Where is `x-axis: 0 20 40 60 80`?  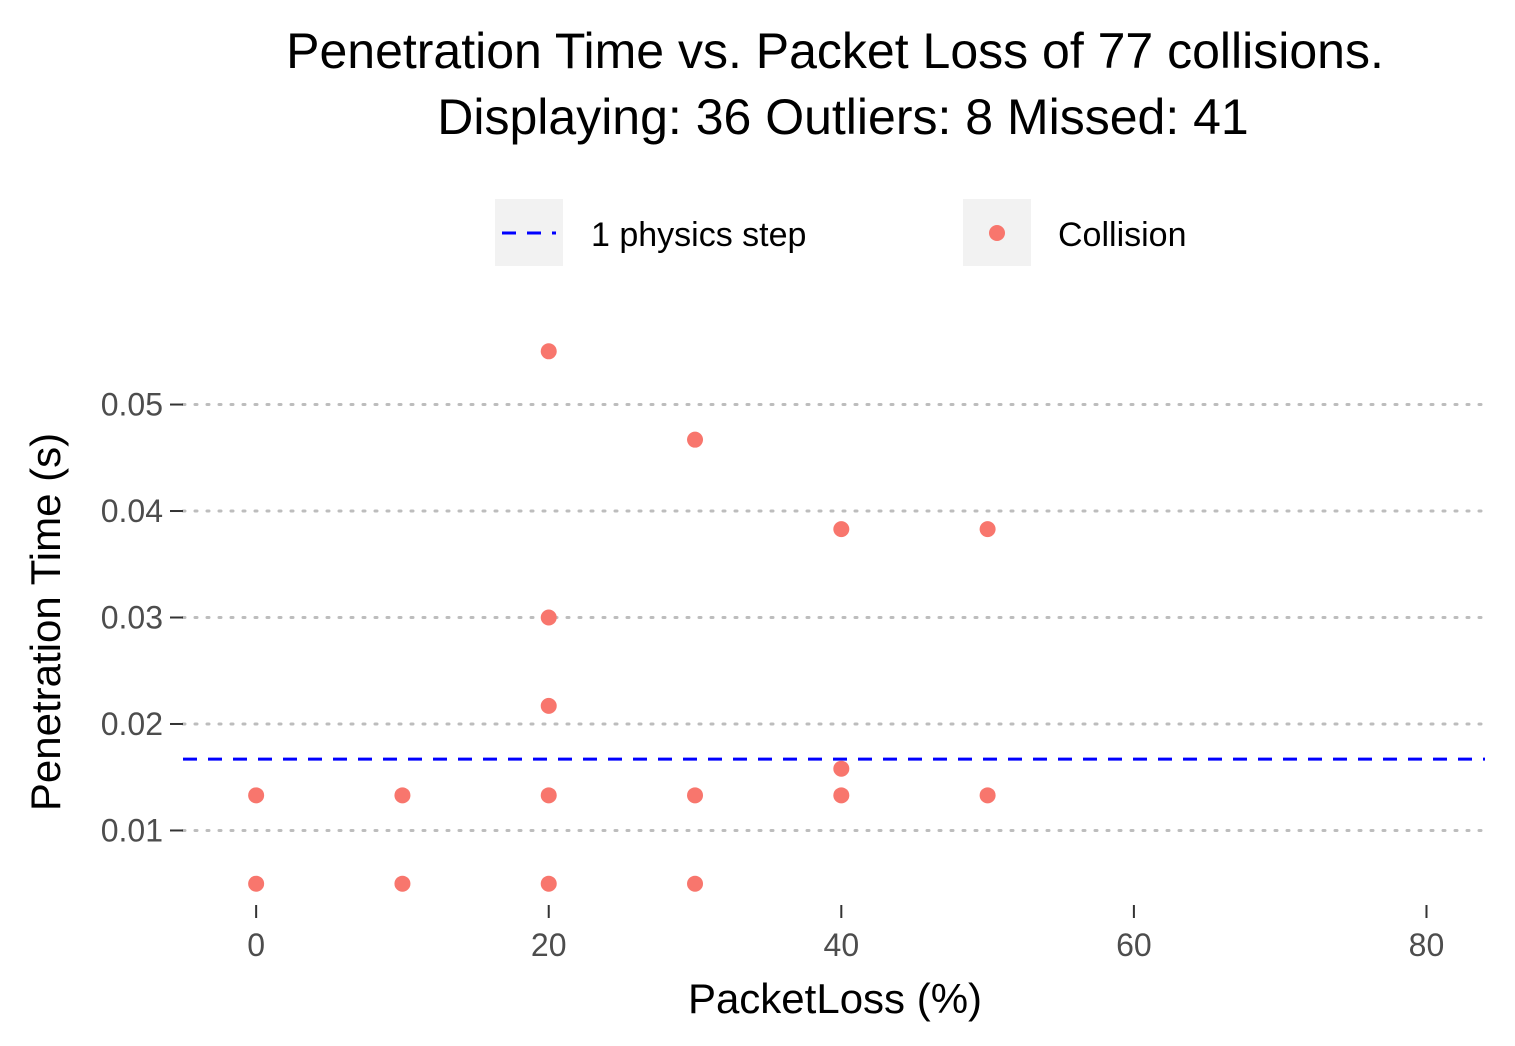
x-axis: 0 20 40 60 80 is located at coordinates (845, 934).